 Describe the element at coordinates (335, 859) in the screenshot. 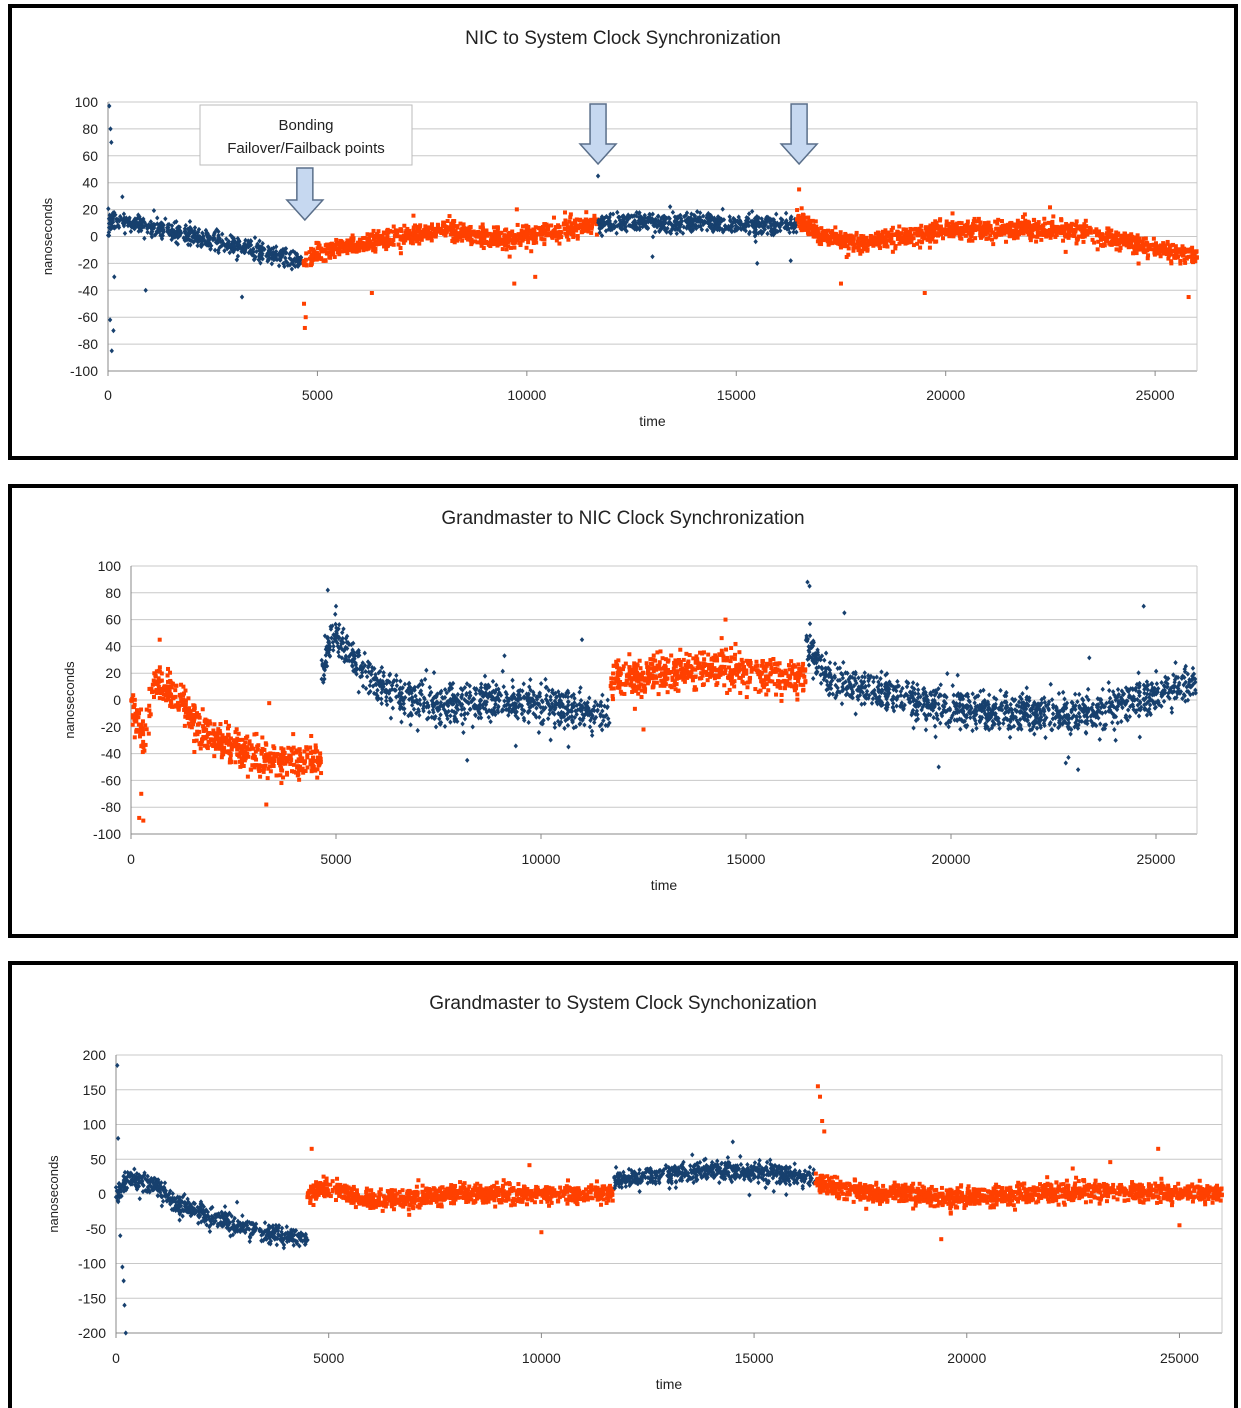

I see `x-tick-label: 5000` at that location.